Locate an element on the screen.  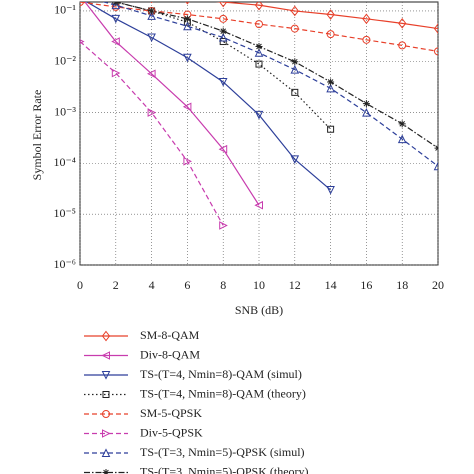
x-tick-label: 20 is located at coordinates (438, 285).